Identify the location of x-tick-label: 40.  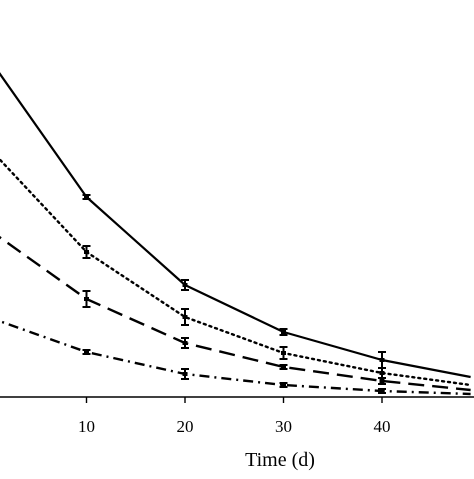
(382, 426).